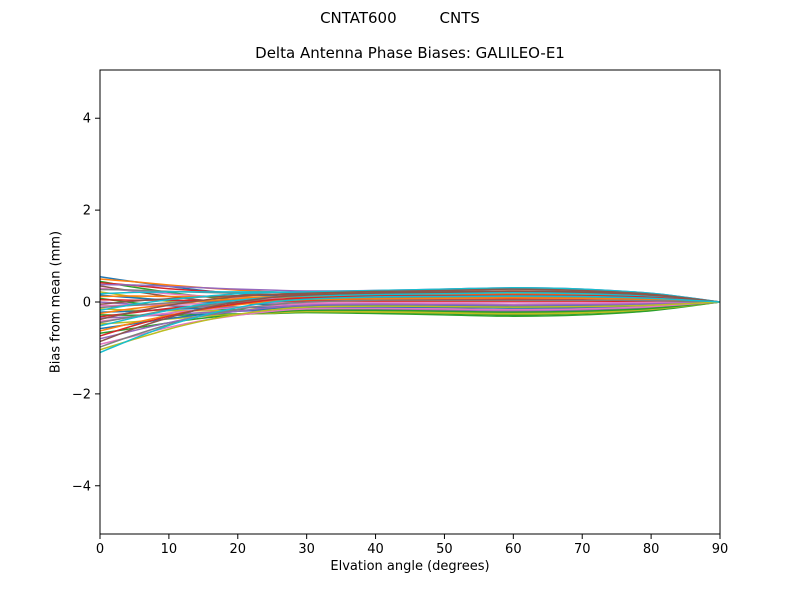 This screenshot has width=800, height=600. What do you see at coordinates (410, 53) in the screenshot?
I see `chart-title: Delta Antenna Phase Biases: GALILEO-E1` at bounding box center [410, 53].